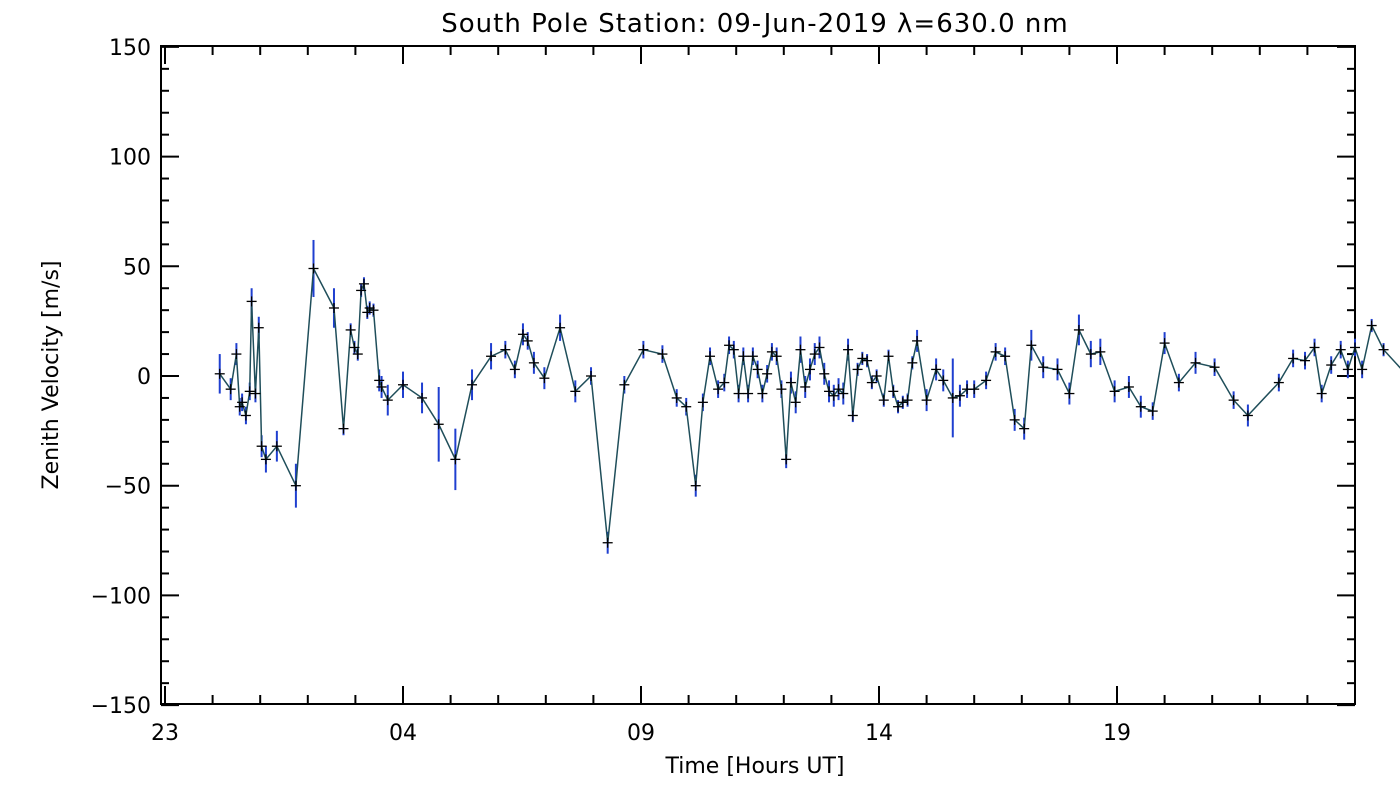  Describe the element at coordinates (1117, 733) in the screenshot. I see `x-tick-label: 19` at that location.